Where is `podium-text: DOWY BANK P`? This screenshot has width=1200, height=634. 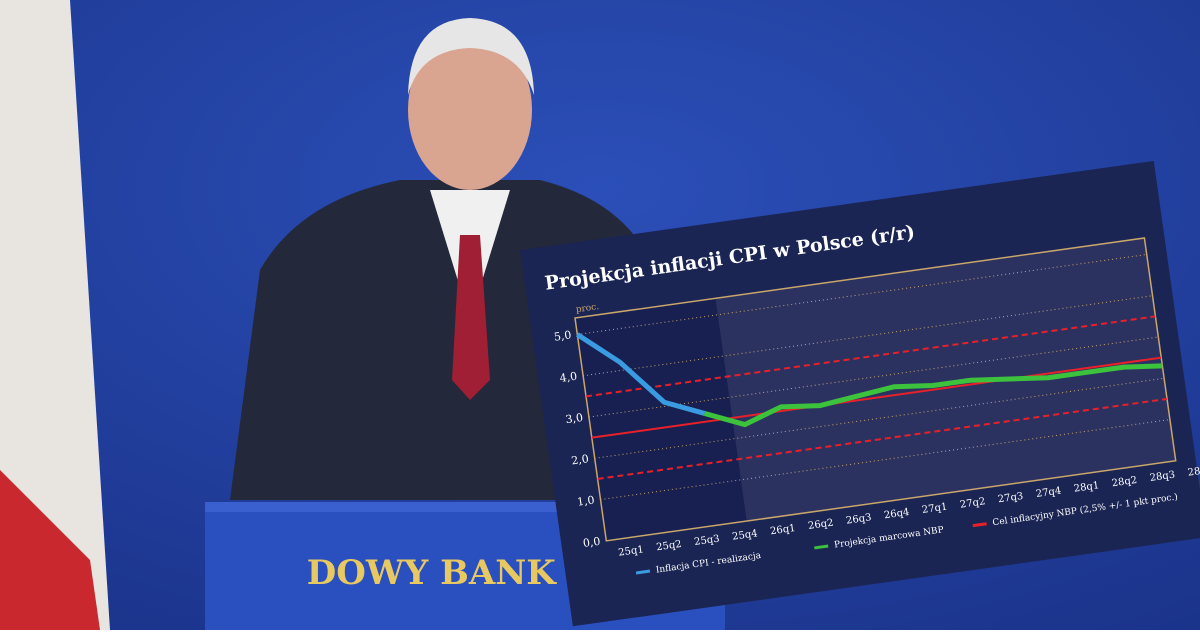
podium-text: DOWY BANK P is located at coordinates (450, 573).